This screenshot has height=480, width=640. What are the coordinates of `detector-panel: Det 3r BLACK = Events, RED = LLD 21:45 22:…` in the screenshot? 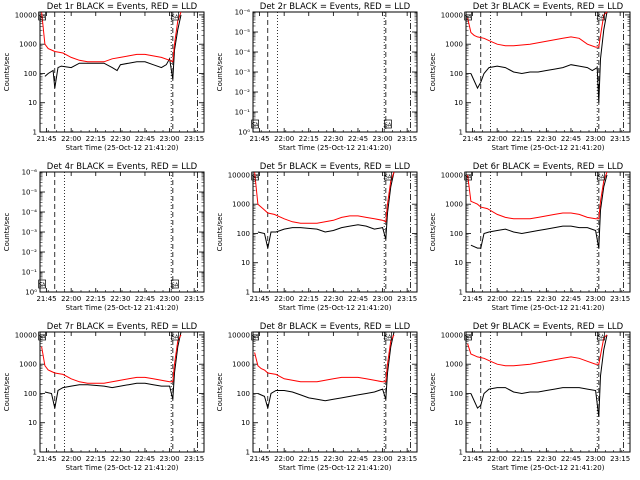 It's located at (530, 77).